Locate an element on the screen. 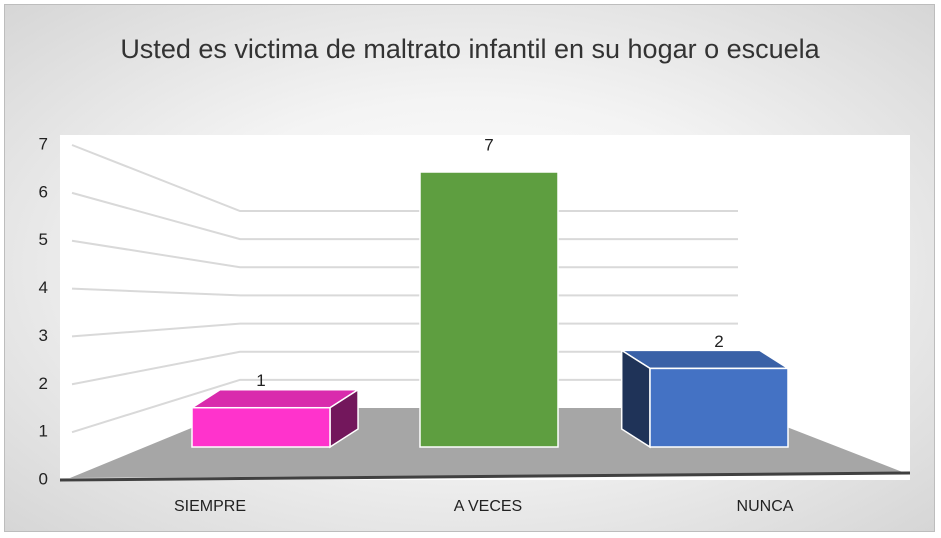  data-label: 2 is located at coordinates (718, 341).